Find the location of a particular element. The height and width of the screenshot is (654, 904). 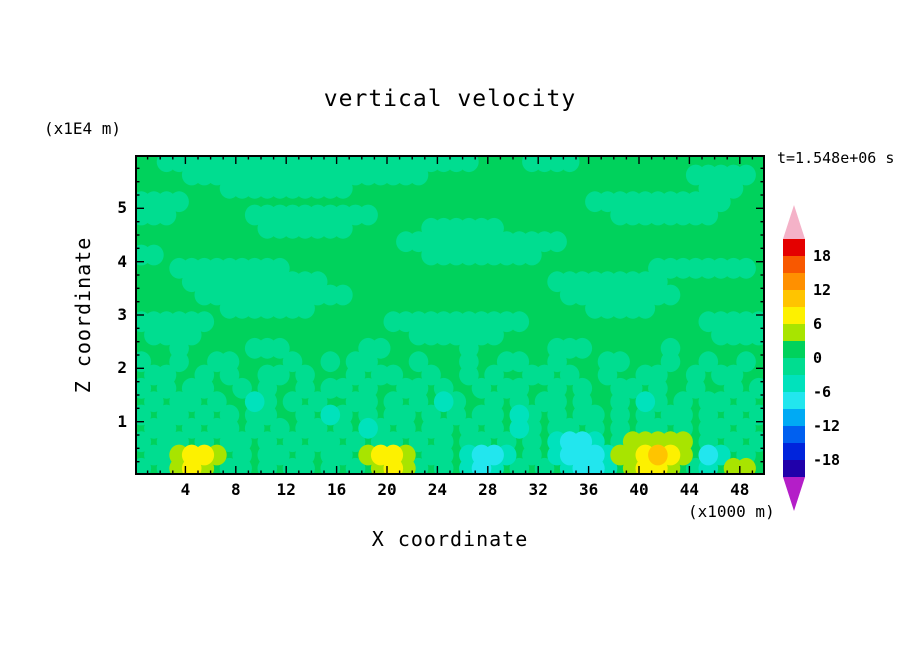

chart-title: vertical velocity is located at coordinates (450, 99).